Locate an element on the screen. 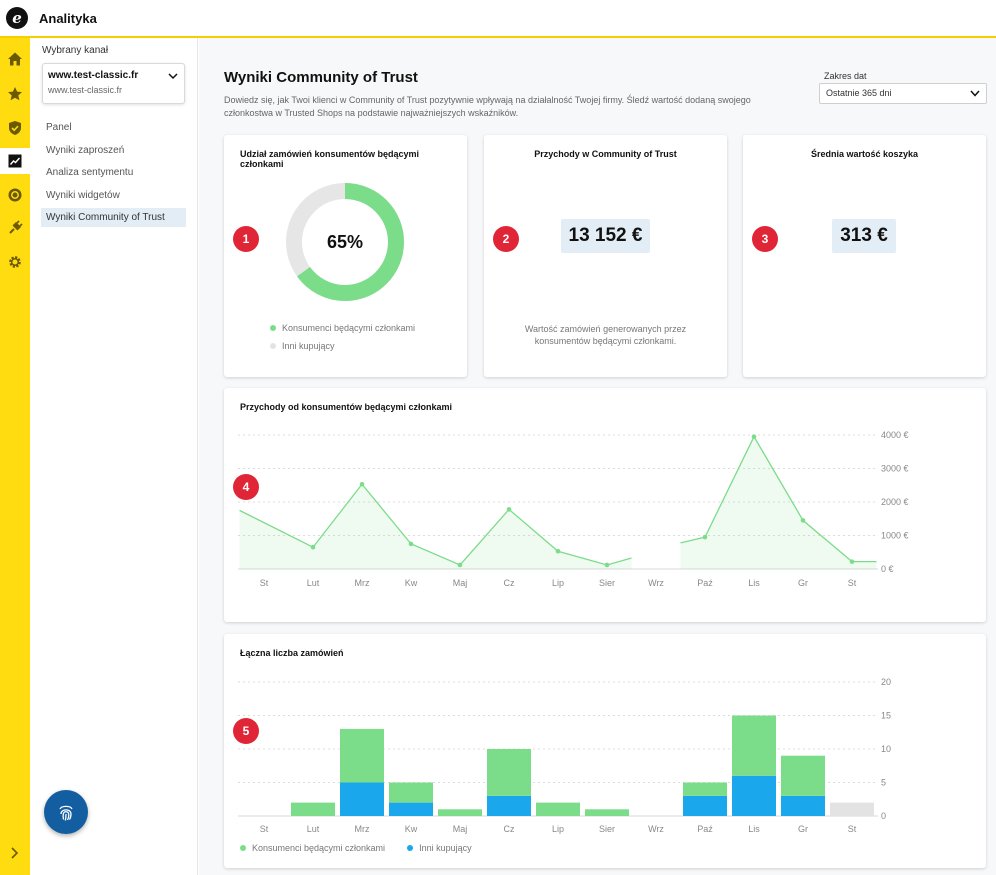 The height and width of the screenshot is (875, 996). date-range-label: Zakres dat is located at coordinates (845, 76).